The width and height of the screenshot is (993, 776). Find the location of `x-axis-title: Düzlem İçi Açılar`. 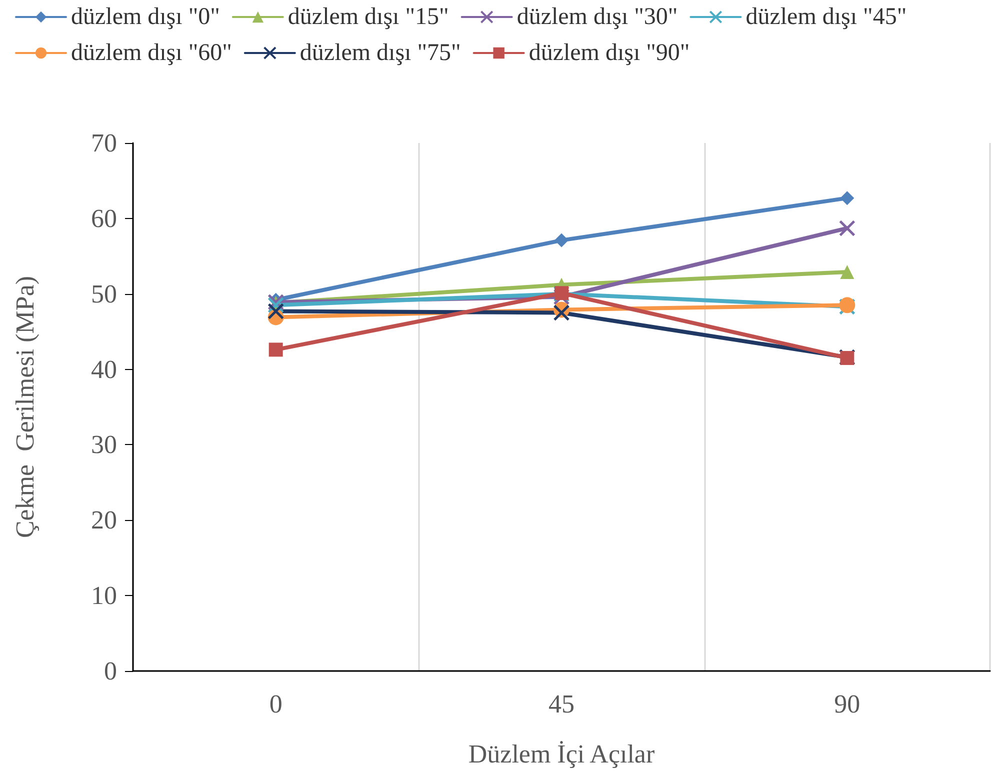

x-axis-title: Düzlem İçi Açılar is located at coordinates (561, 754).